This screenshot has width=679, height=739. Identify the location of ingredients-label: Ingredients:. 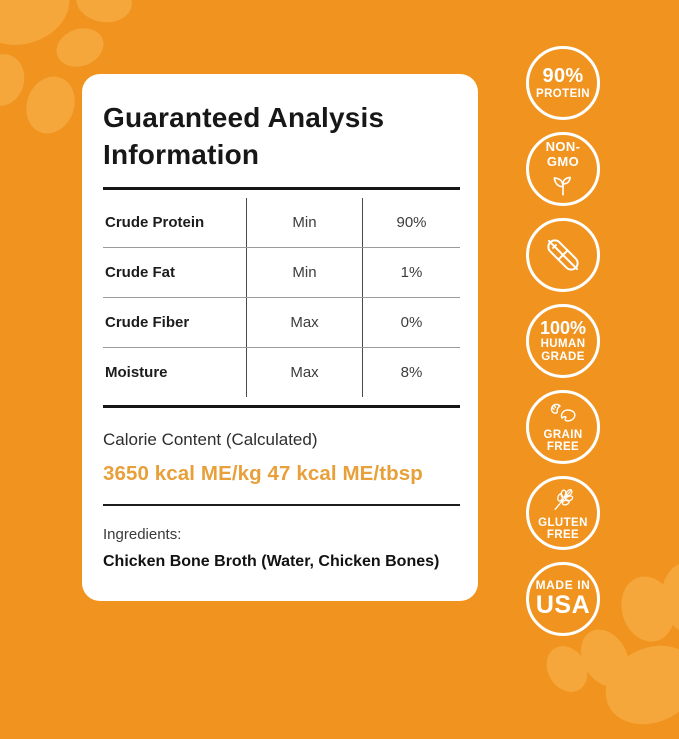
(142, 535).